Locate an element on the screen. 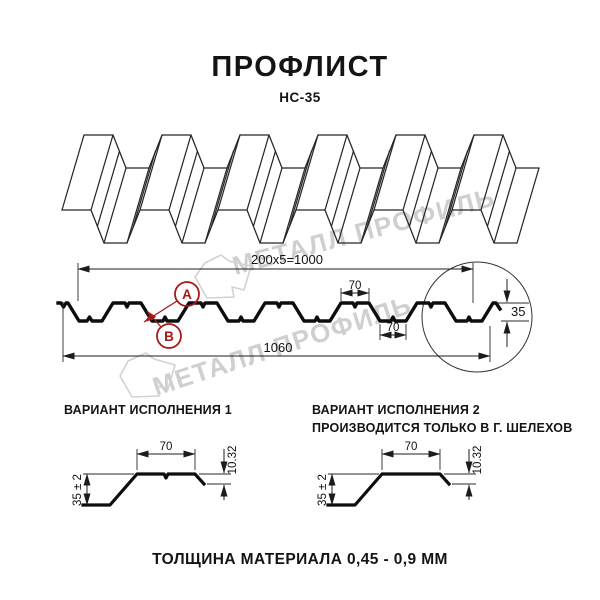 This screenshot has width=600, height=600. variant-1-dim-height: 35 ± 2 is located at coordinates (103, 489).